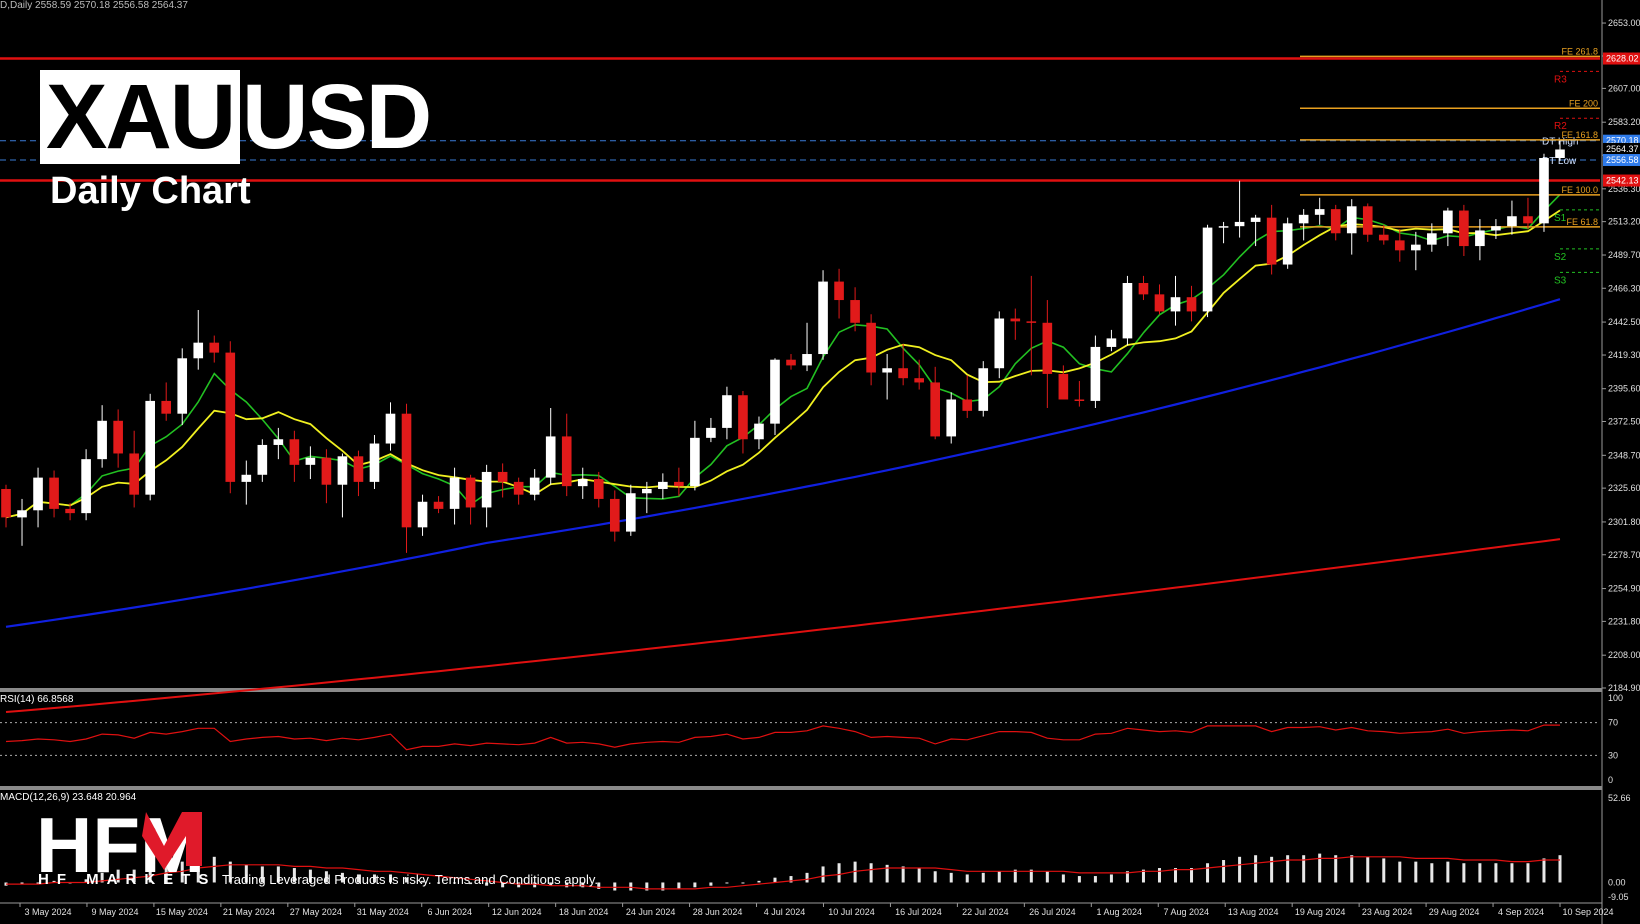 This screenshot has height=924, width=1640. I want to click on price-tick-label: 2583.20, so click(1624, 122).